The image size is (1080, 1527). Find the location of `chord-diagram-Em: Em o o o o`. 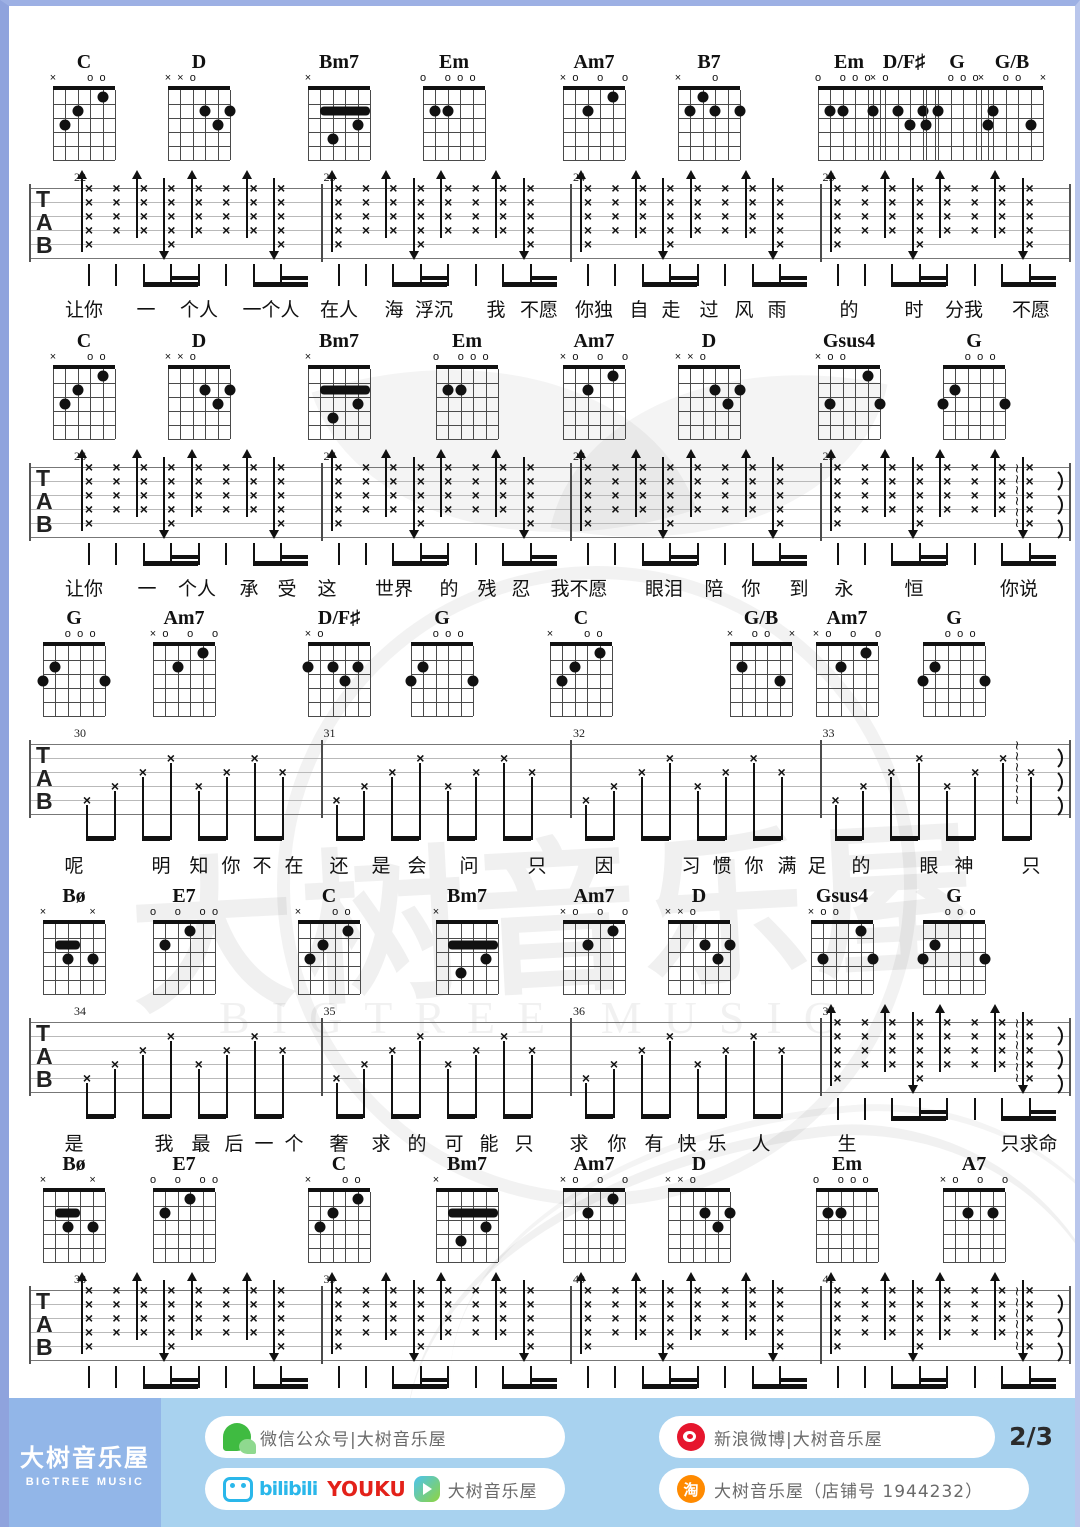

chord-diagram-Em: Em o o o o is located at coordinates (454, 106).